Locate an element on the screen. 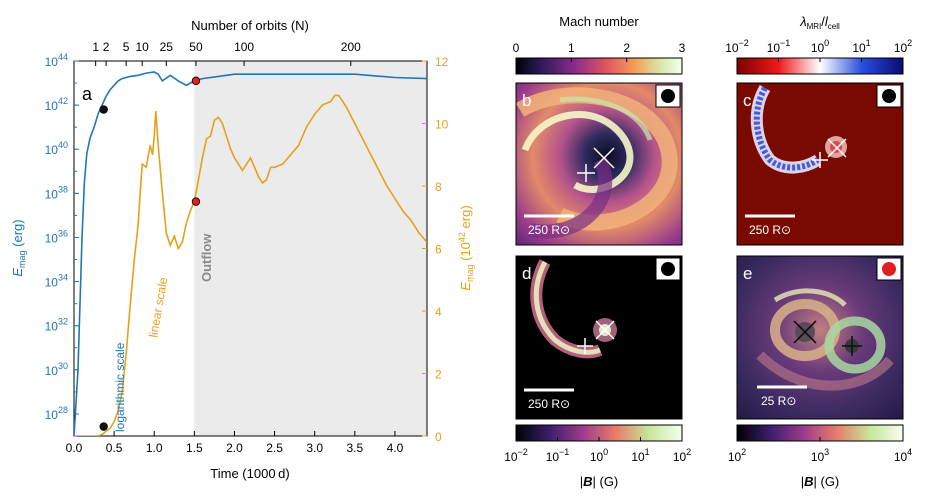  top-tick-label: 50 is located at coordinates (196, 47).